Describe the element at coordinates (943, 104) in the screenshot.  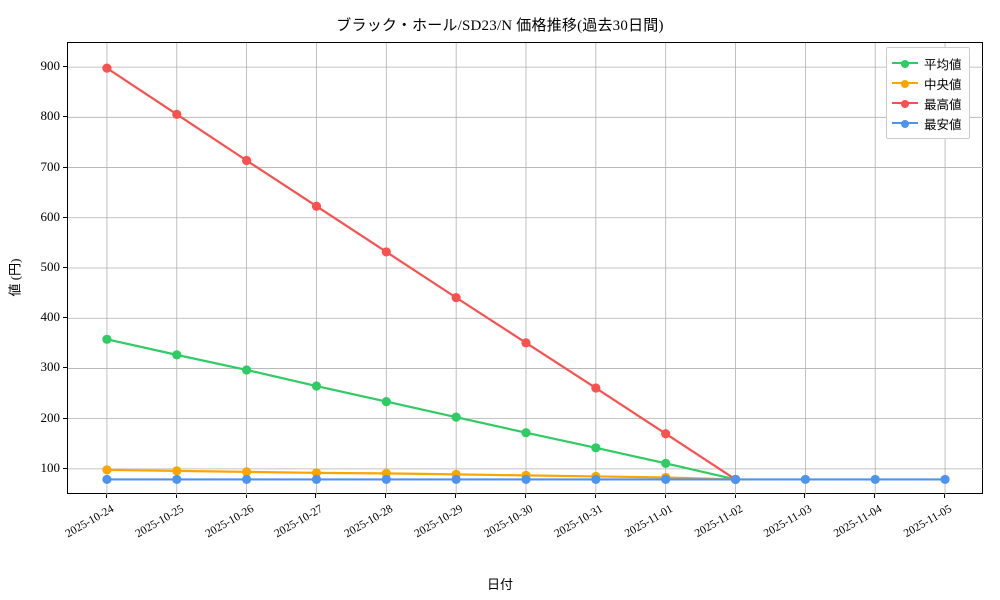
I see `legend-label: 最高値` at that location.